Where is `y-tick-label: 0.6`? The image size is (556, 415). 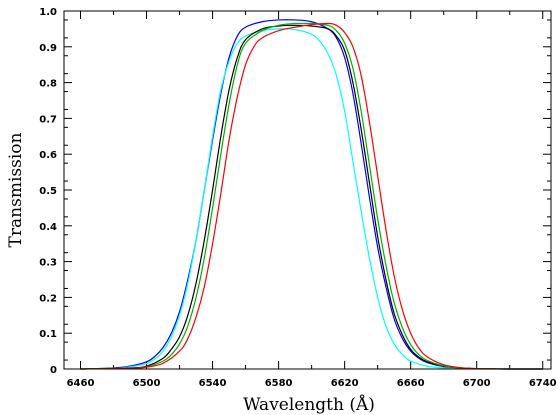 y-tick-label: 0.6 is located at coordinates (48, 155).